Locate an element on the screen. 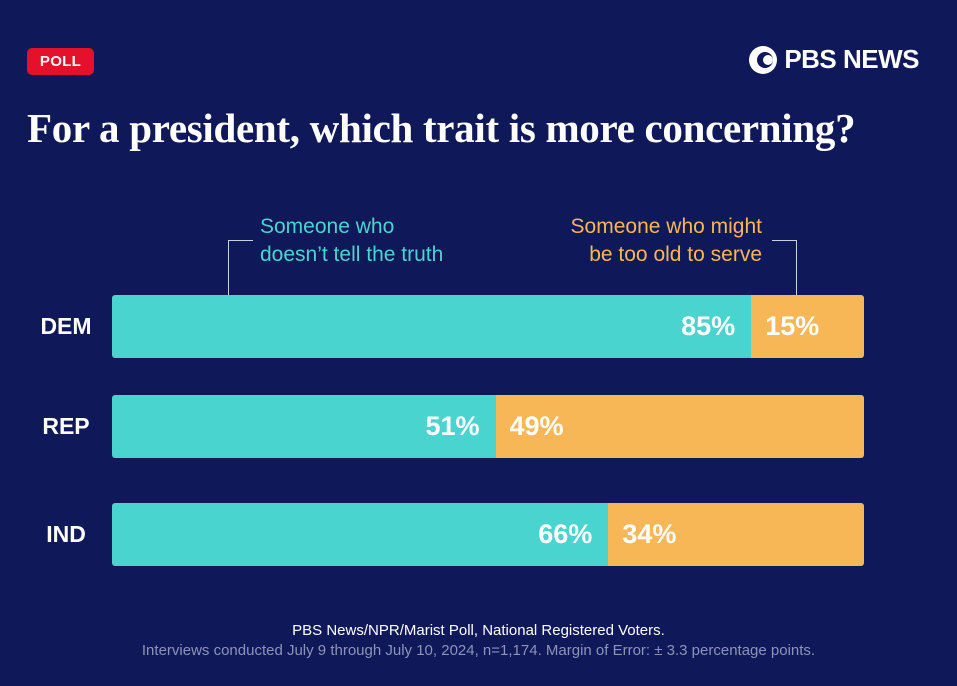 Image resolution: width=957 pixels, height=686 pixels. data-label: 49% is located at coordinates (536, 426).